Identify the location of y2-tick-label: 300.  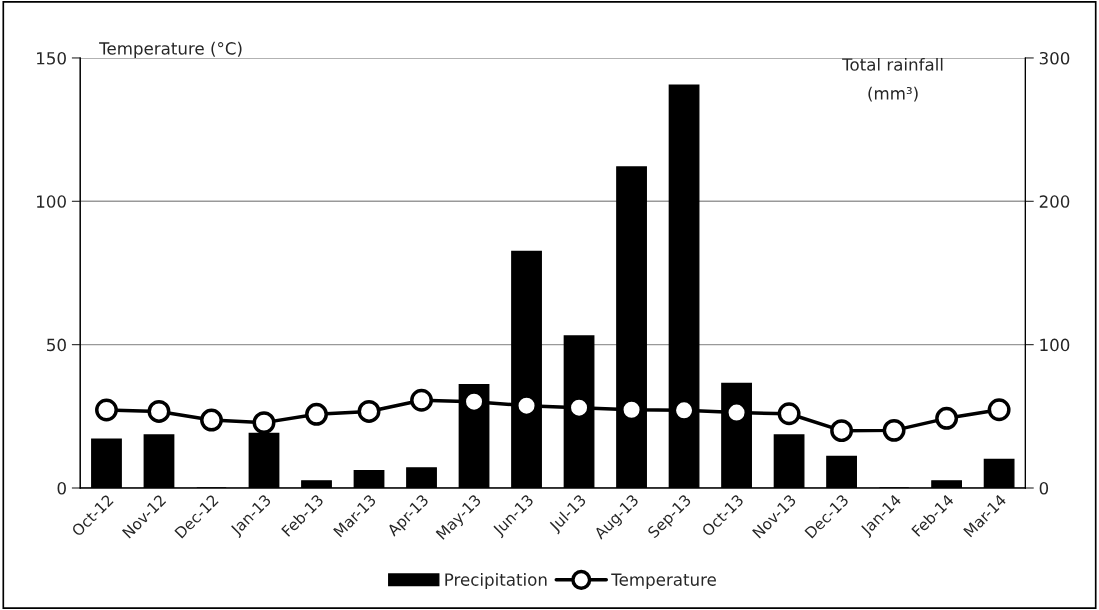
(1054, 58).